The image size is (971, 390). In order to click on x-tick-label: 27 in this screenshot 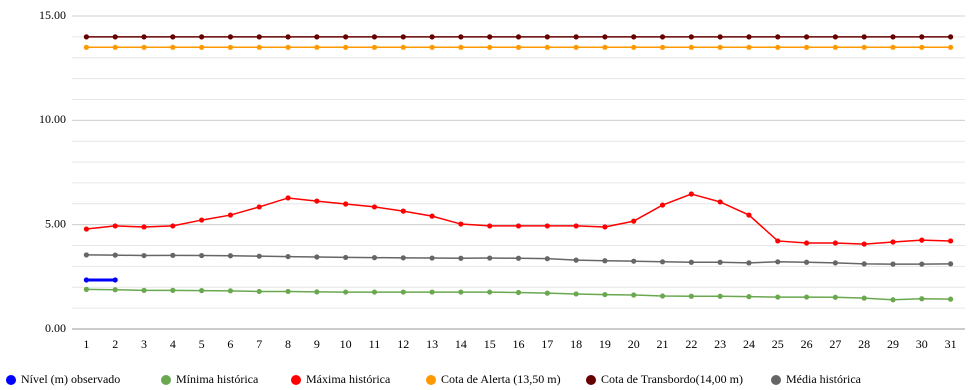, I will do `click(835, 344)`.